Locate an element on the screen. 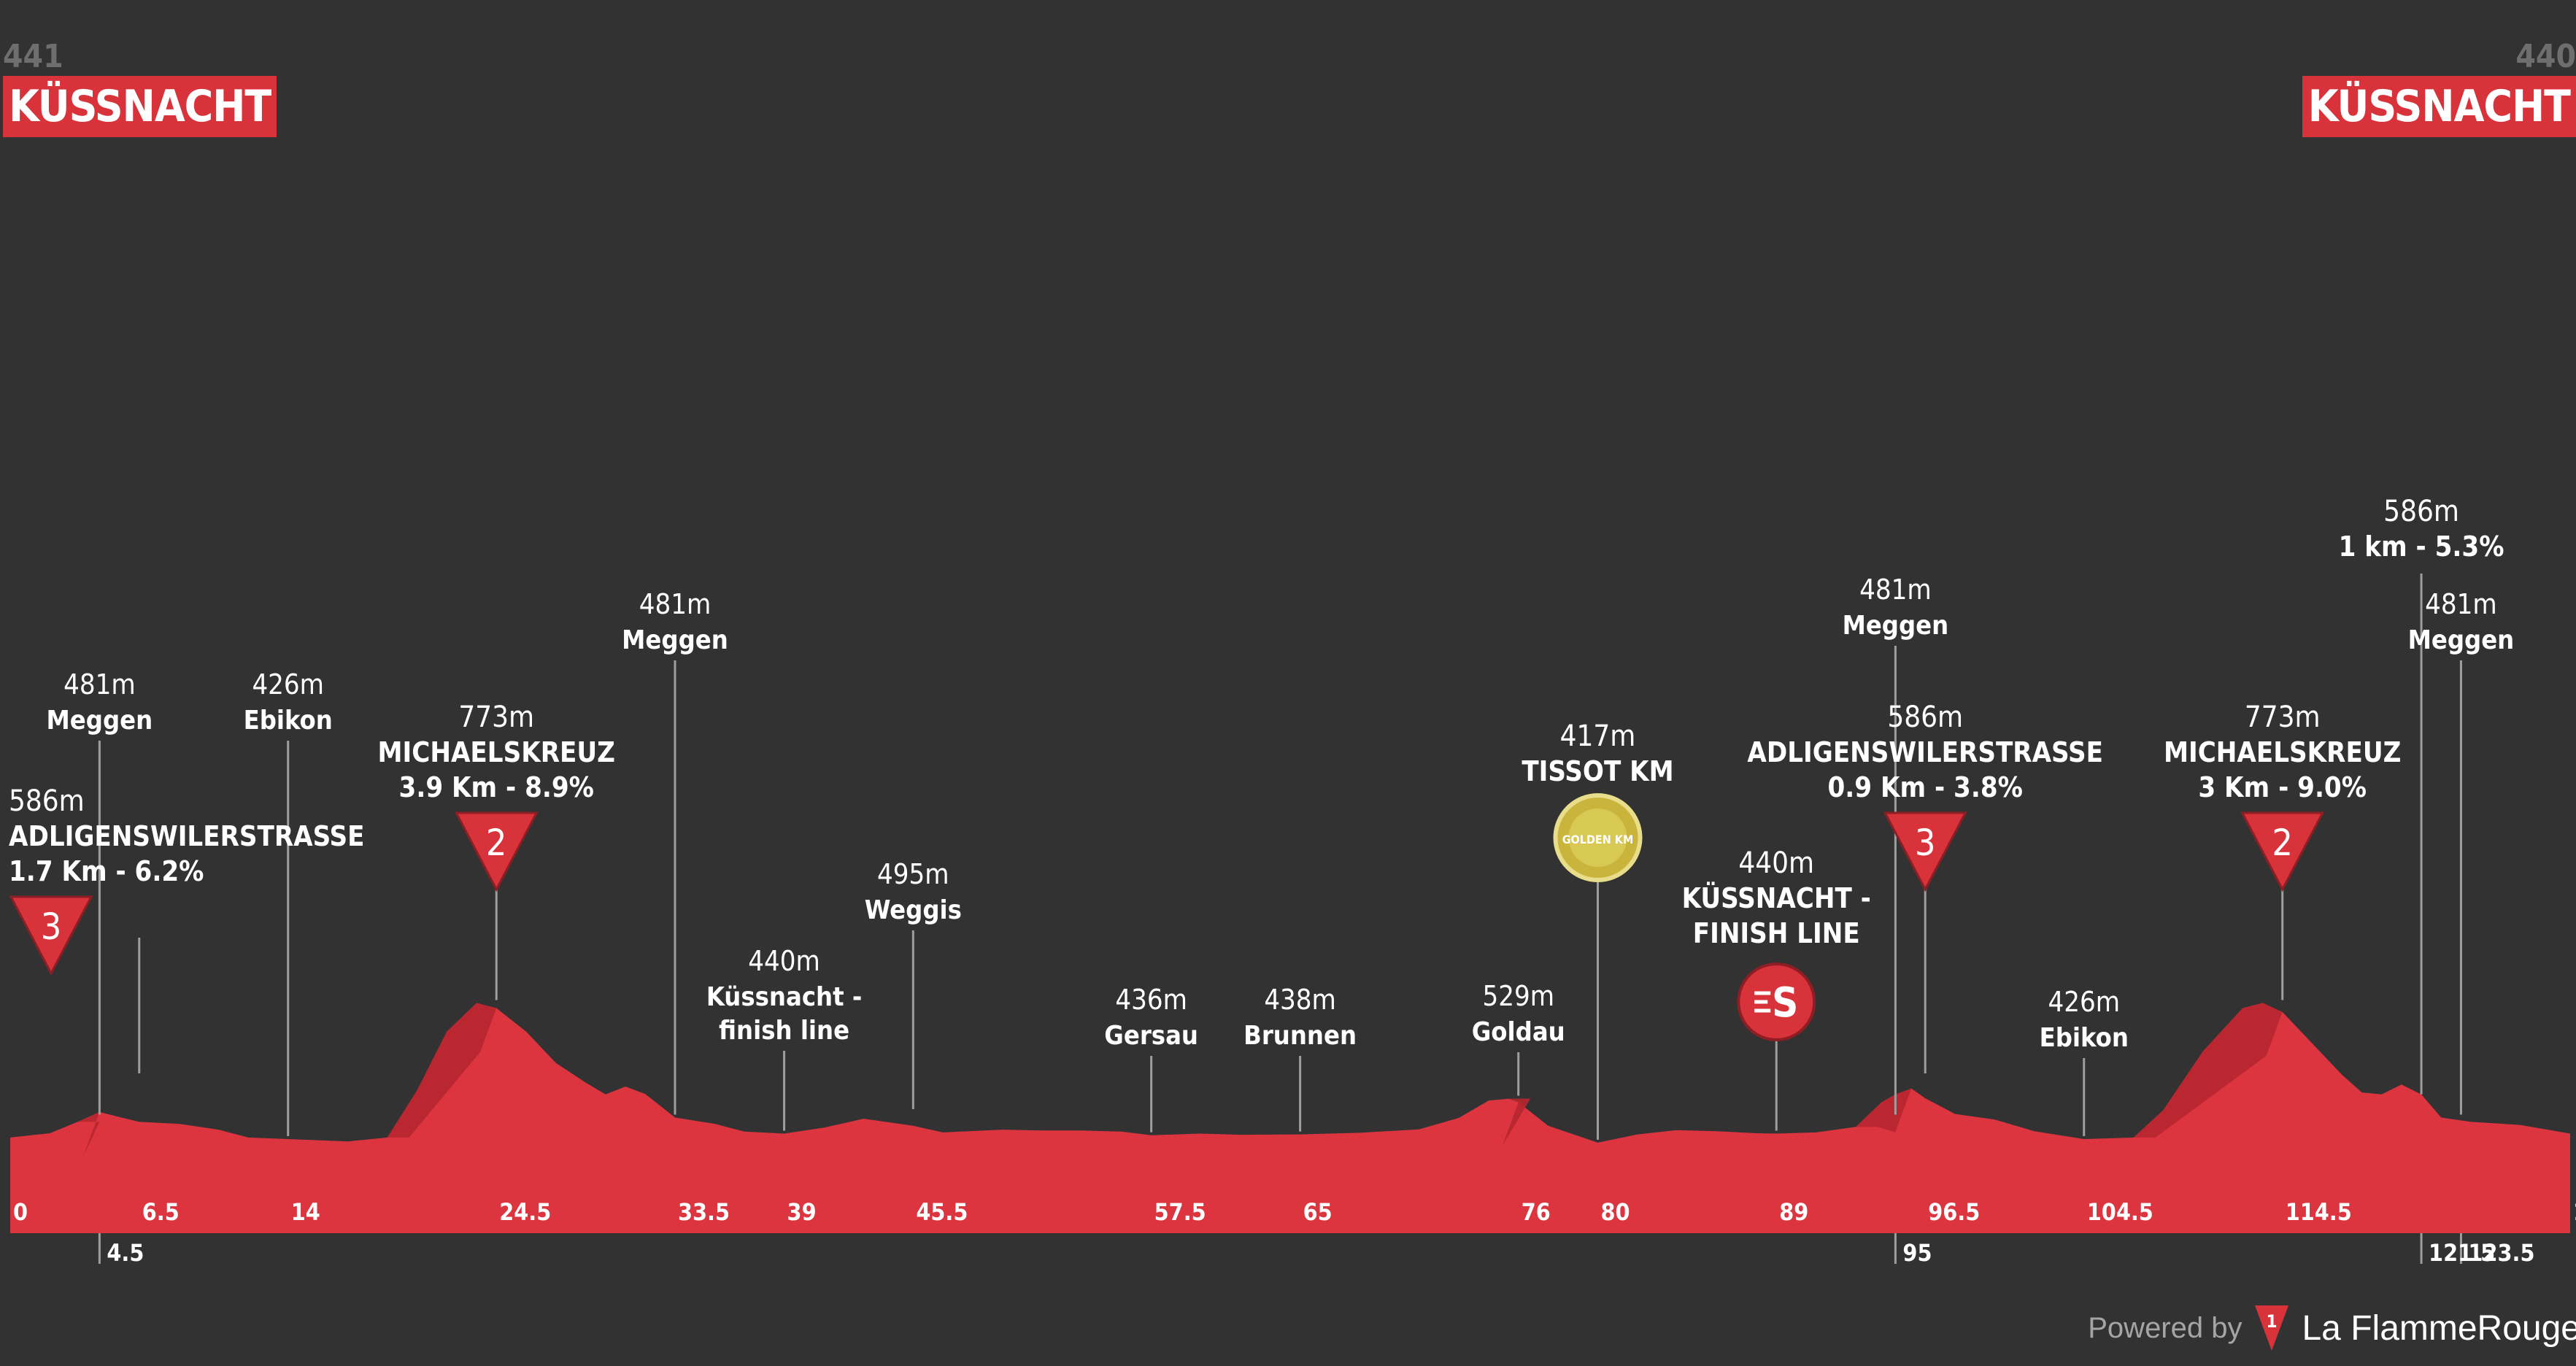 This screenshot has width=2576, height=1366. waypoint-altitude: 440m is located at coordinates (784, 961).